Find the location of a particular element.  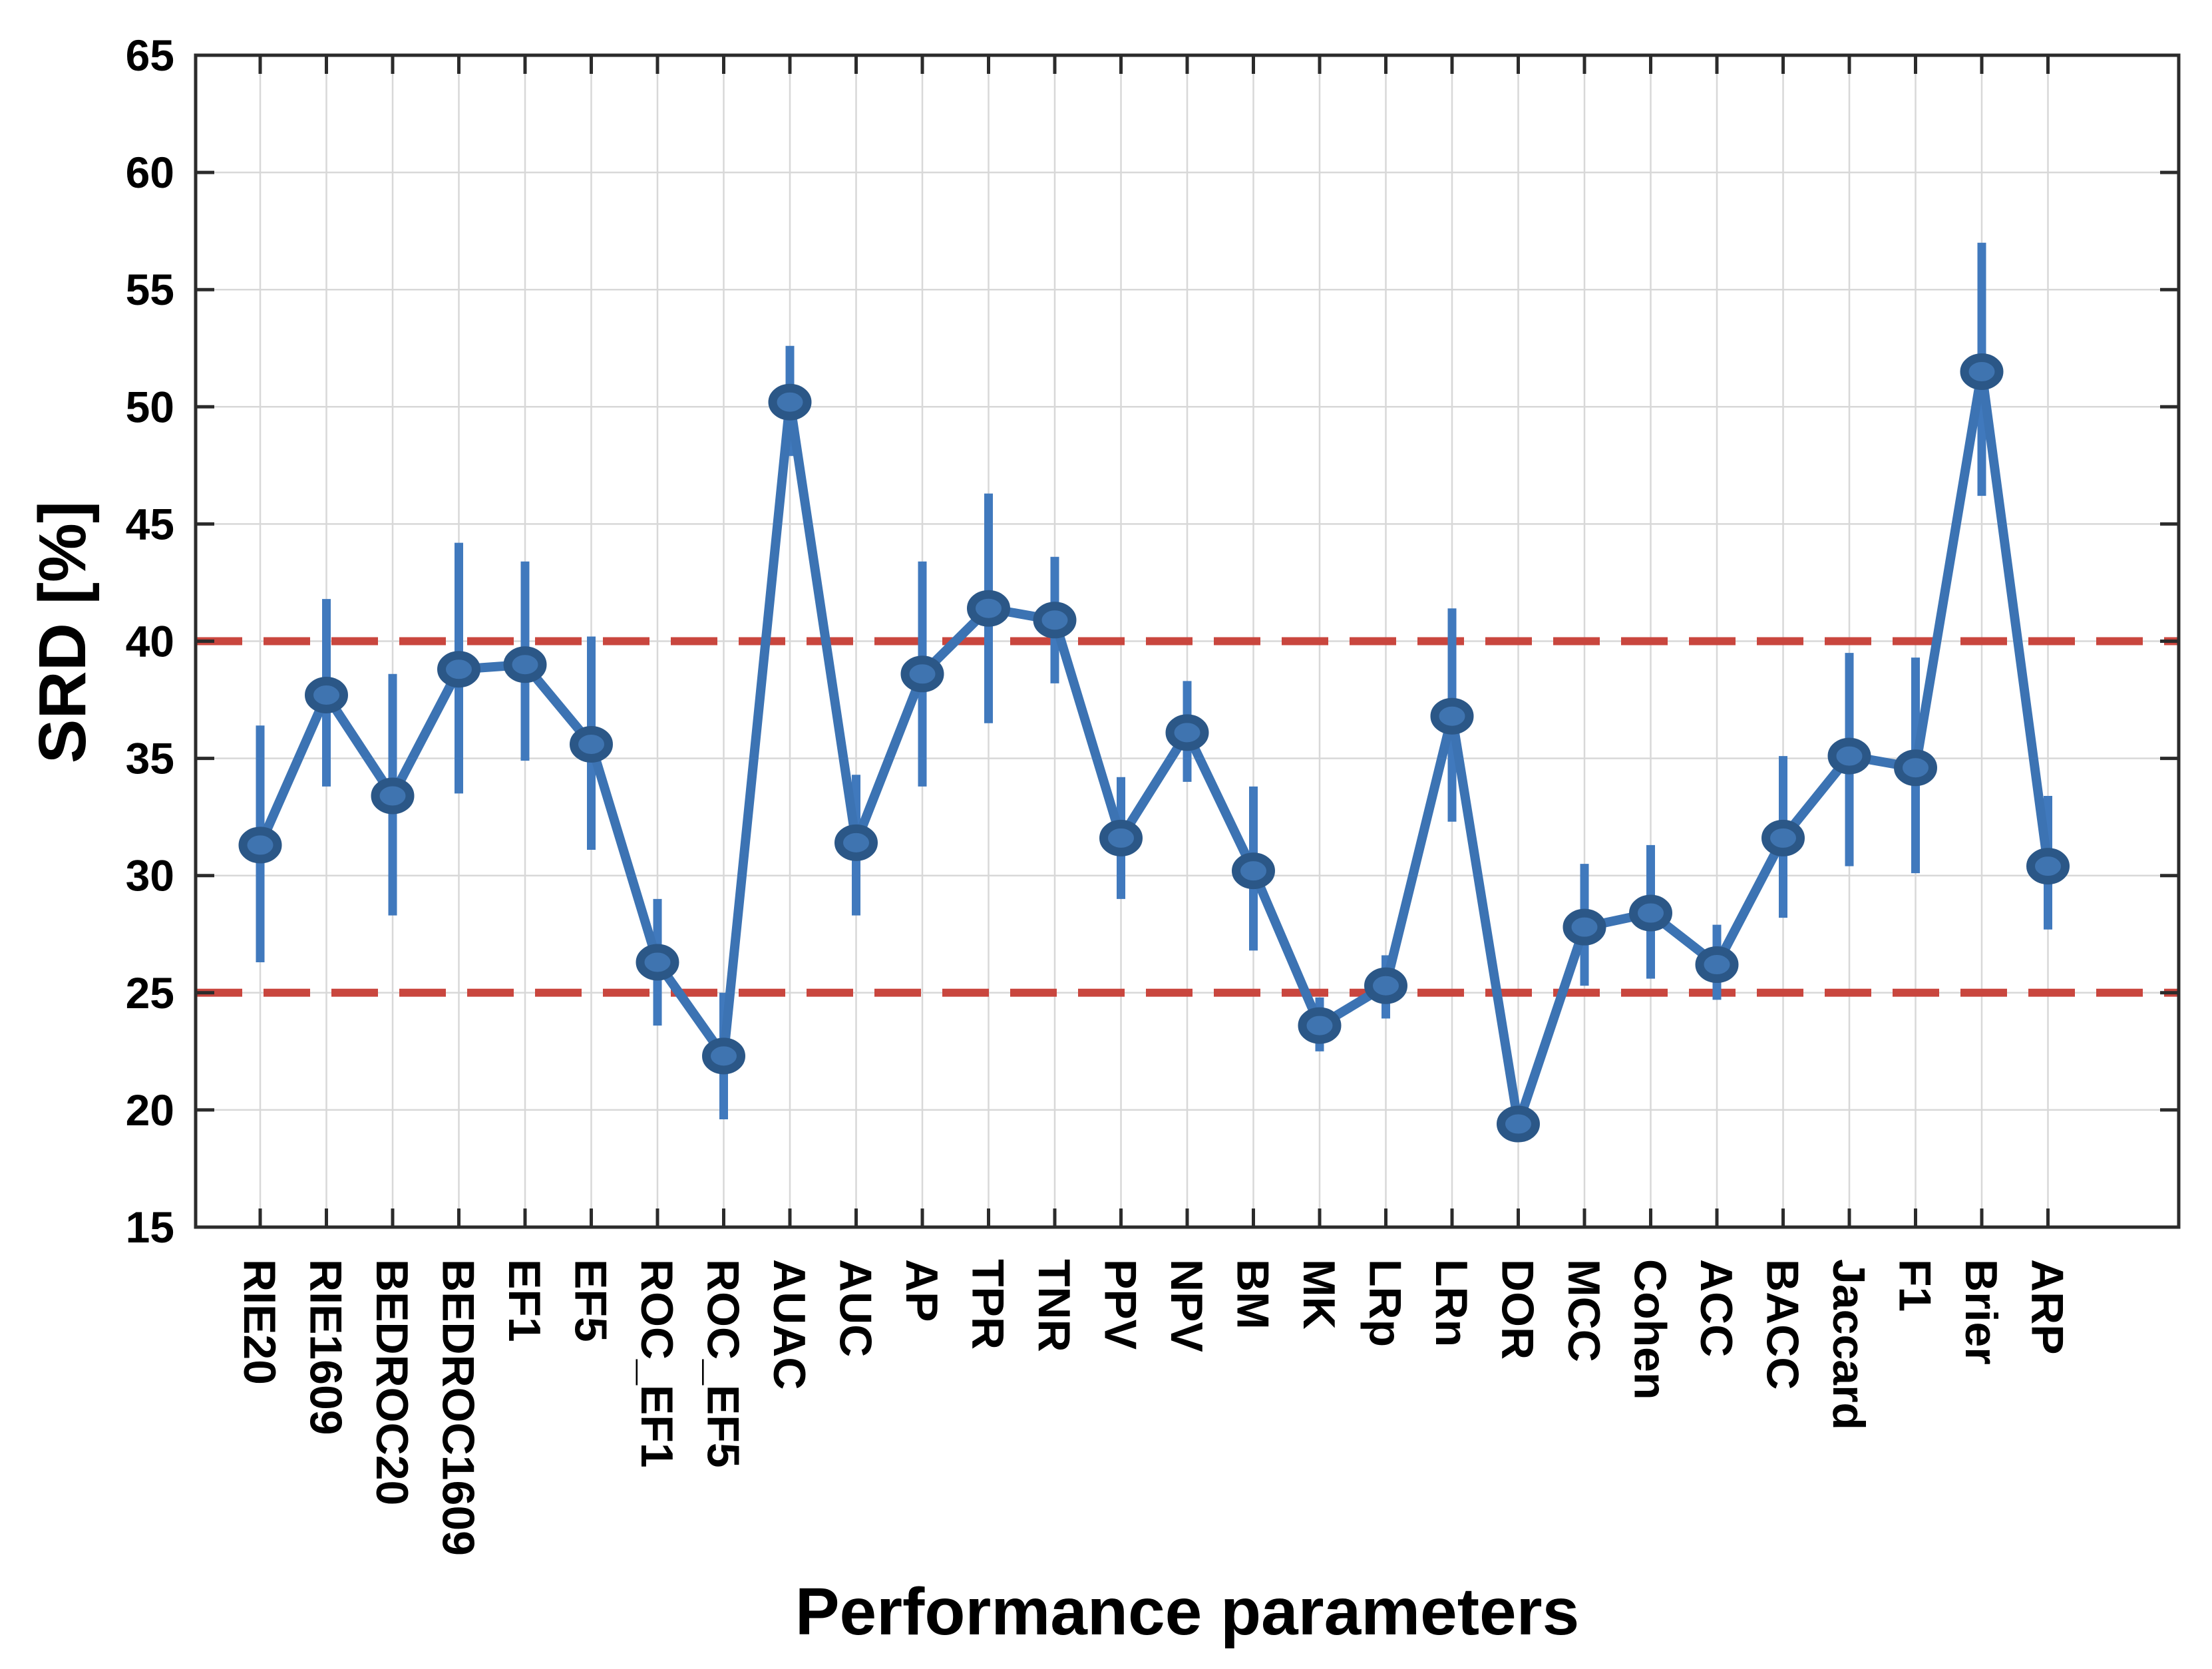

x-tick-label: PPV is located at coordinates (1120, 1304).